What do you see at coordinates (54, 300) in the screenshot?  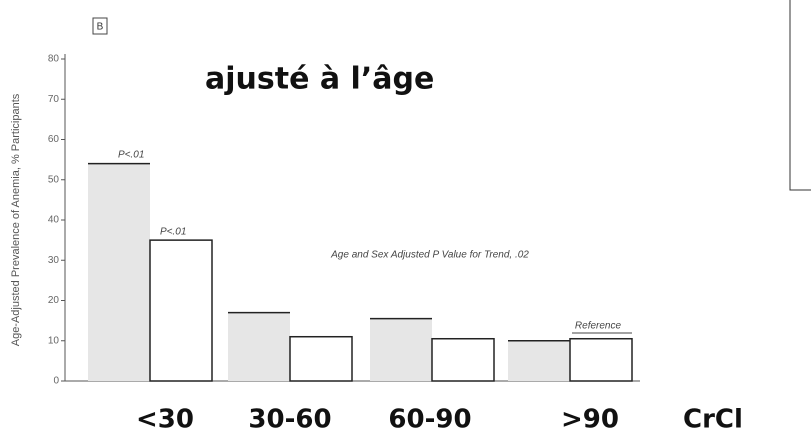 I see `y-tick-label: 20` at bounding box center [54, 300].